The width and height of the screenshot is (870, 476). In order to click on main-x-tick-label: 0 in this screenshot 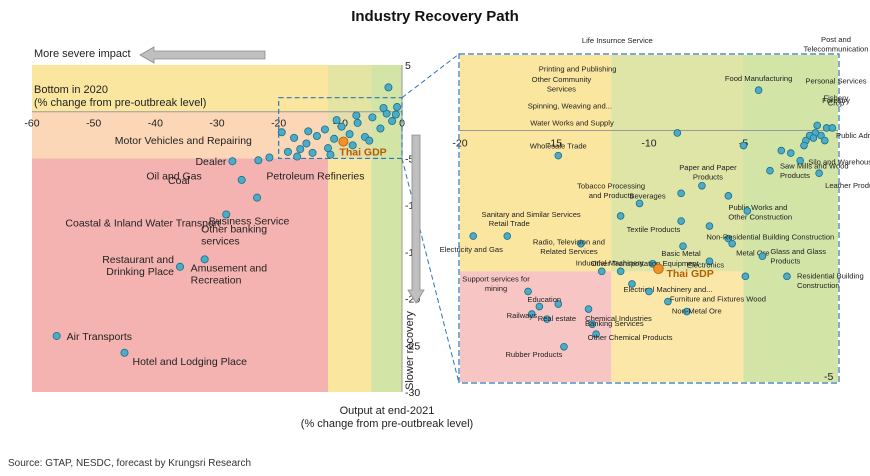, I will do `click(402, 124)`.